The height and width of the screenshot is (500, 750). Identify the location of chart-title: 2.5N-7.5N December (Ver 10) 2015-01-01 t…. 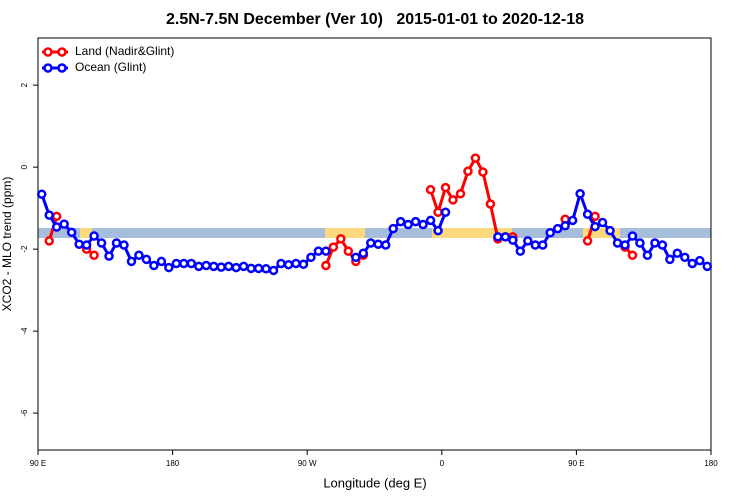
(375, 19).